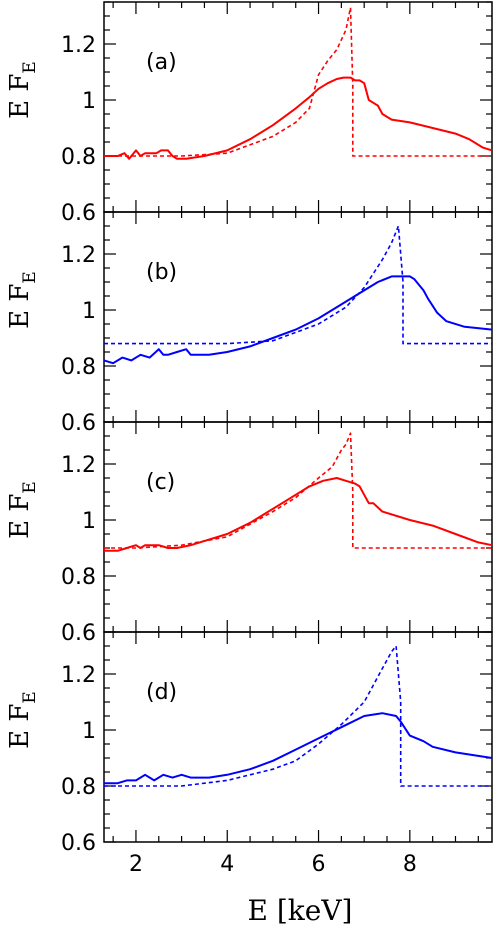 This screenshot has width=495, height=935. Describe the element at coordinates (161, 272) in the screenshot. I see `panel-label: (b)` at that location.